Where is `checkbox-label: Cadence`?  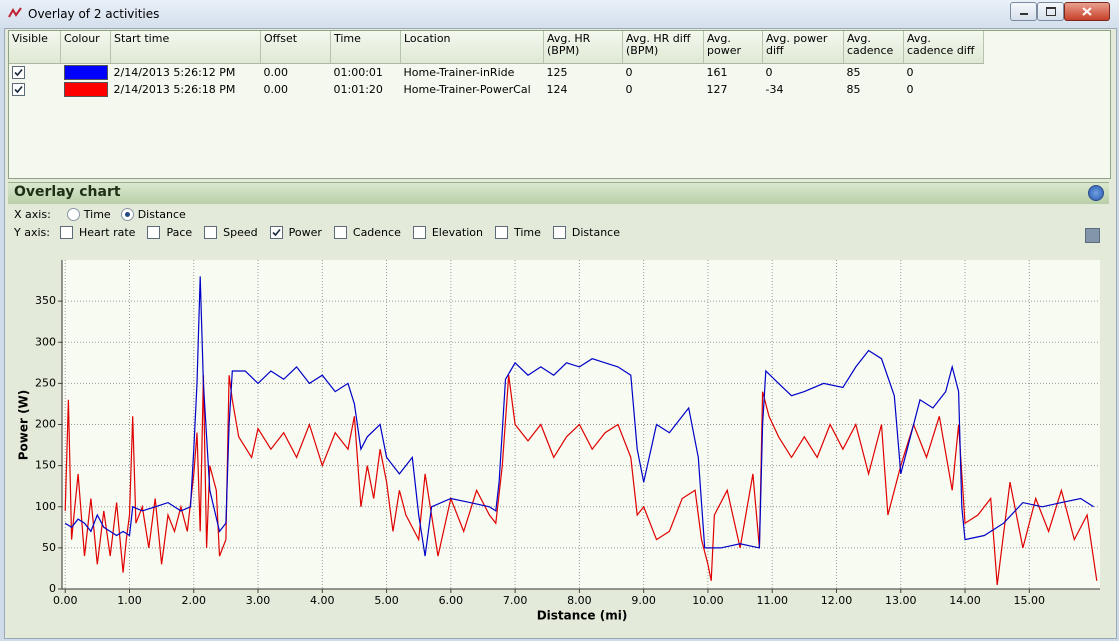
checkbox-label: Cadence is located at coordinates (376, 232).